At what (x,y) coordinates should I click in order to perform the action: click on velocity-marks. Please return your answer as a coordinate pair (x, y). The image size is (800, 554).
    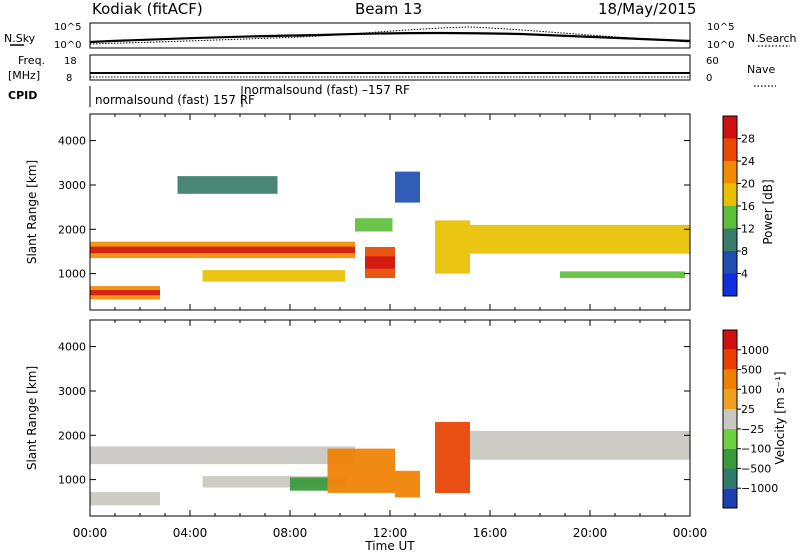
    Looking at the image, I should click on (390, 464).